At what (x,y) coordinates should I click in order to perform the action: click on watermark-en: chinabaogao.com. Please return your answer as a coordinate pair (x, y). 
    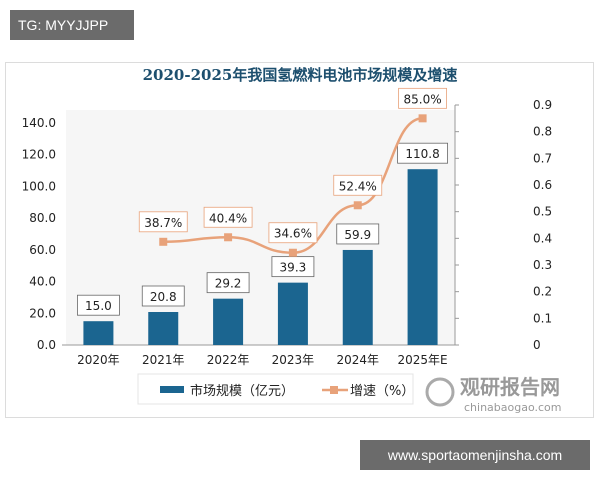
    Looking at the image, I should click on (513, 407).